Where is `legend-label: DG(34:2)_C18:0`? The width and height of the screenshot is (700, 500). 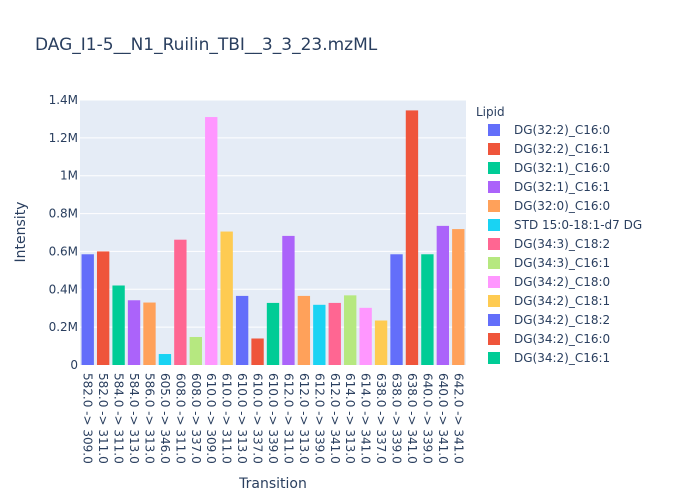
legend-label: DG(34:2)_C18:0 is located at coordinates (562, 282).